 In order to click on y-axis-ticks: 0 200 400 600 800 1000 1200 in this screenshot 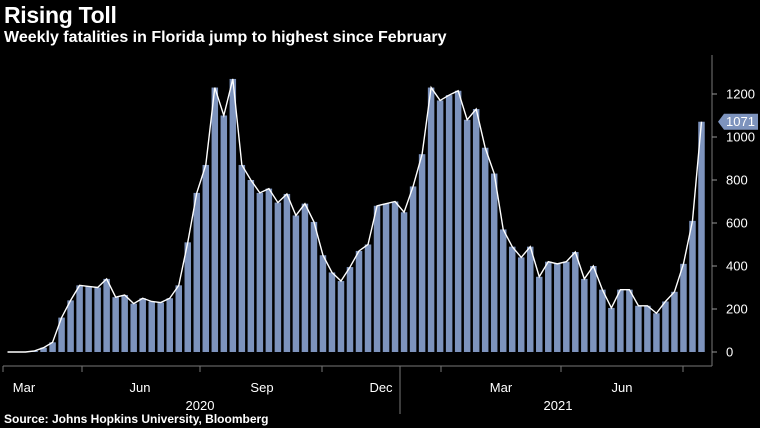, I will do `click(733, 223)`.